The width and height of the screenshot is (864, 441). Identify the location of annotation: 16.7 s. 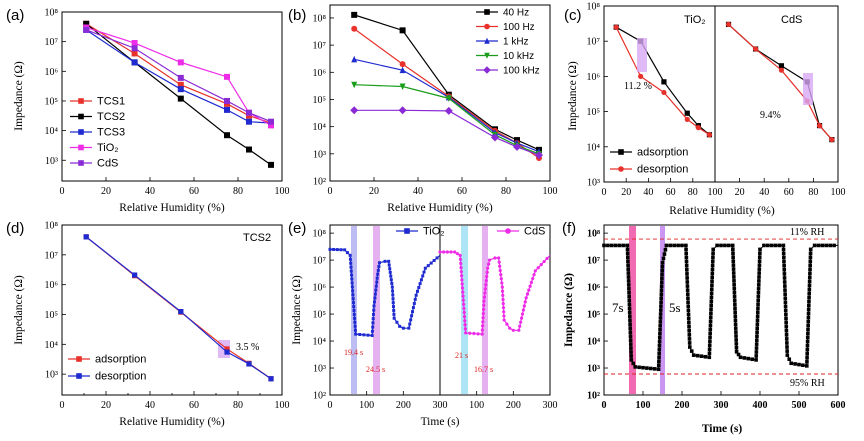
(483, 369).